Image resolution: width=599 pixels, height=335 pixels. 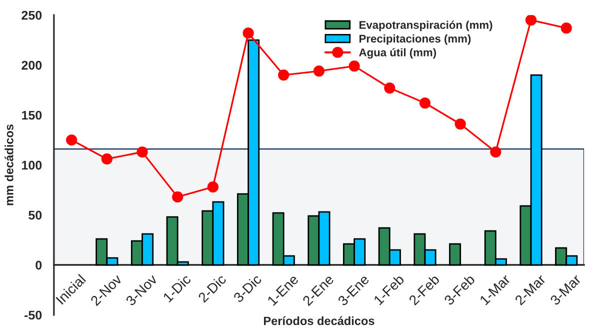 I want to click on bar, so click(x=455, y=254).